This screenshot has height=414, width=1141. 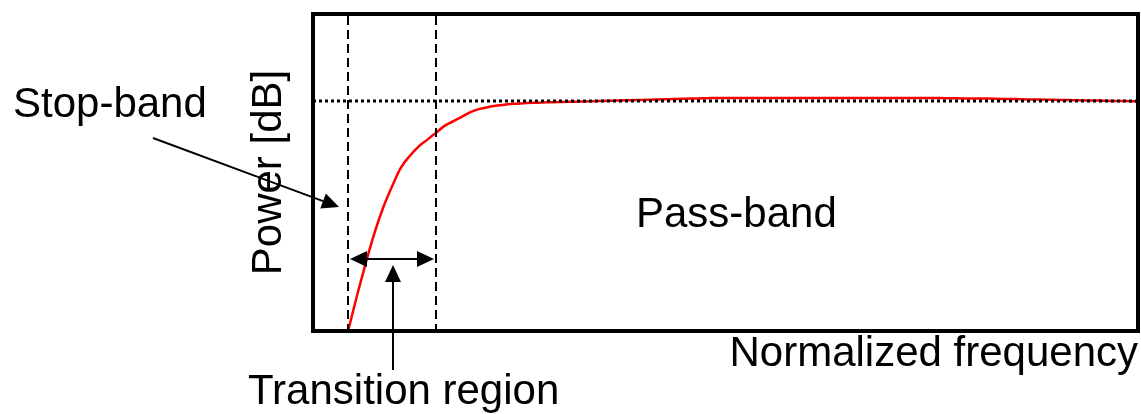 What do you see at coordinates (933, 352) in the screenshot?
I see `x-axis-title: Normalized frequency` at bounding box center [933, 352].